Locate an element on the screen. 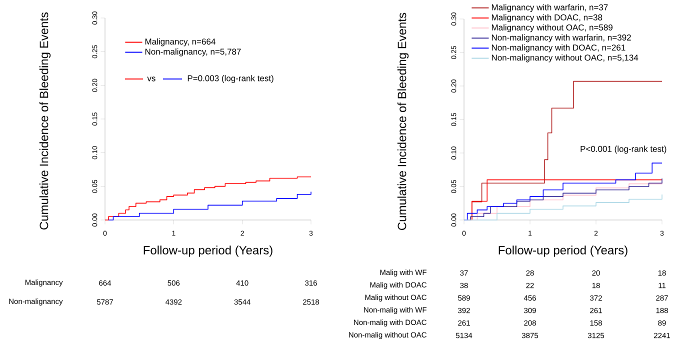 Image resolution: width=676 pixels, height=345 pixels. legend-label: Non-malignancy, n=5,787 is located at coordinates (193, 52).